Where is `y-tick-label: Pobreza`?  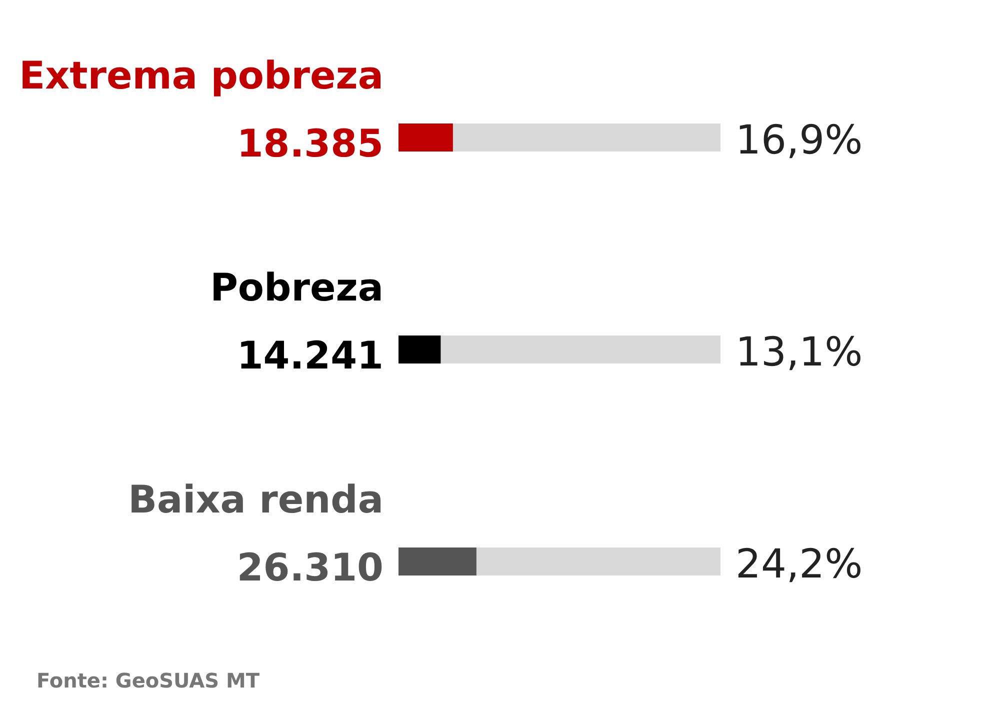 y-tick-label: Pobreza is located at coordinates (297, 288).